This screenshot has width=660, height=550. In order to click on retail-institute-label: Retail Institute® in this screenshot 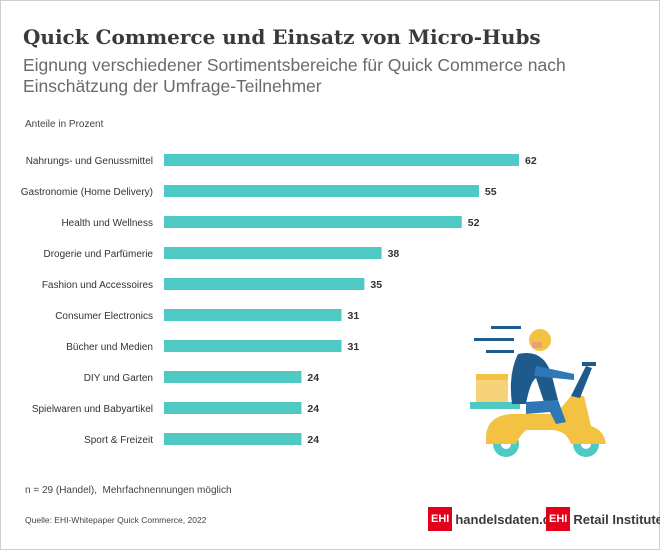, I will do `click(616, 519)`.